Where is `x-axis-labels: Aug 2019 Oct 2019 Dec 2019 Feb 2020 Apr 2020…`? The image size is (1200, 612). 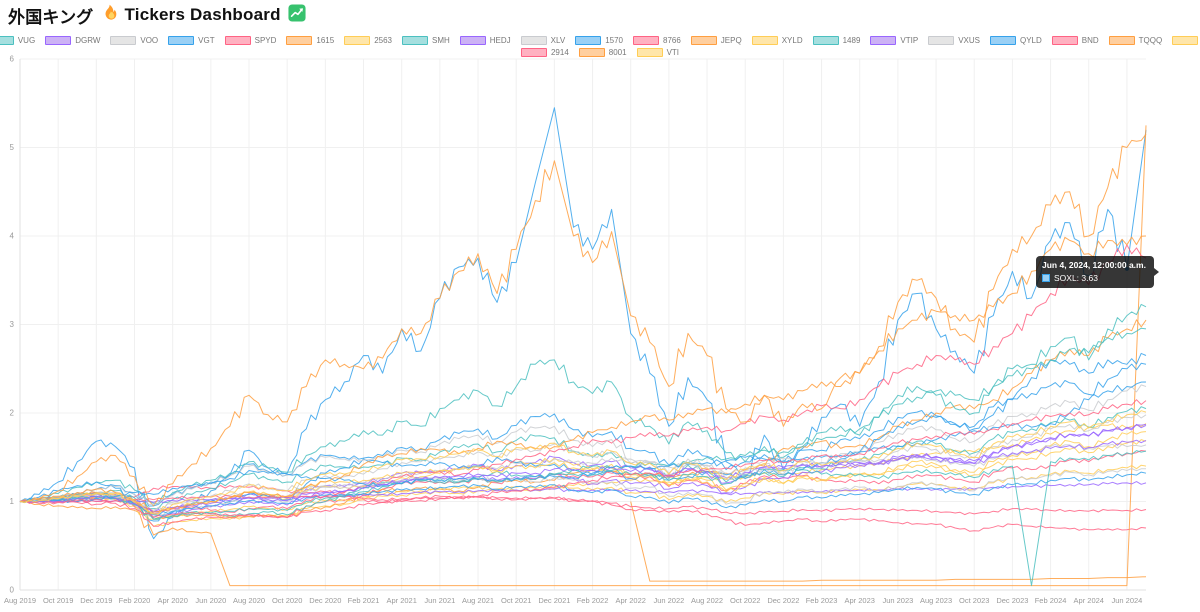 x-axis-labels: Aug 2019 Oct 2019 Dec 2019 Feb 2020 Apr 2020… is located at coordinates (573, 600).